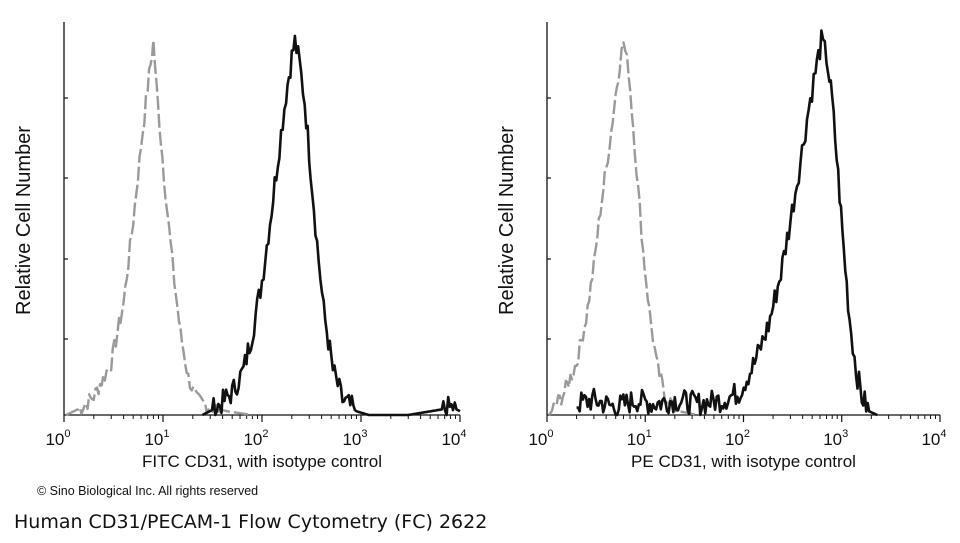 Image resolution: width=960 pixels, height=543 pixels. Describe the element at coordinates (743, 461) in the screenshot. I see `x-axis-label: PE CD31, with isotype control` at that location.